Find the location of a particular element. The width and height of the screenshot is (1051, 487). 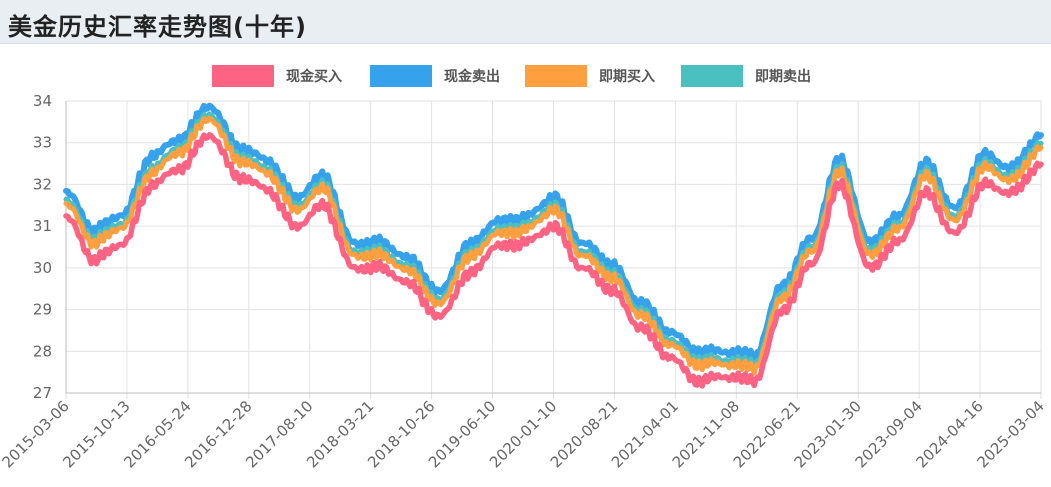

y-tick-label: 30 is located at coordinates (42, 268).